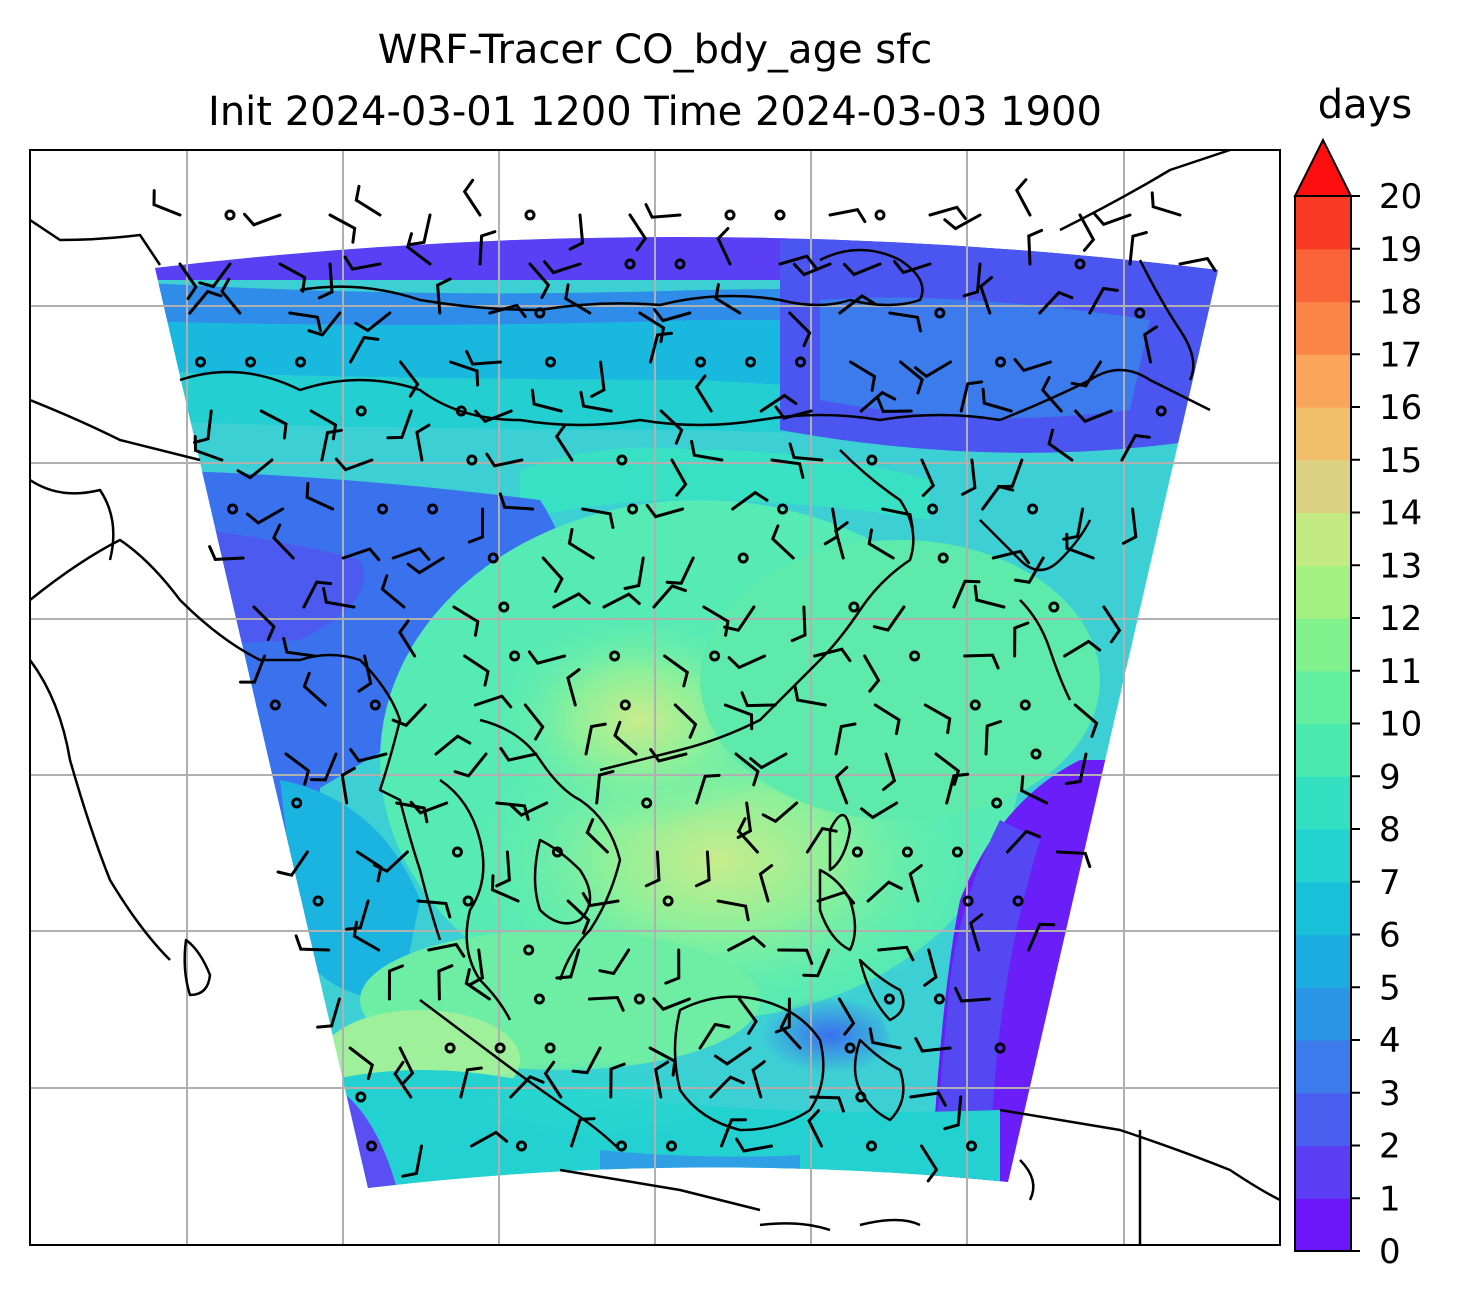  What do you see at coordinates (1390, 1252) in the screenshot?
I see `colorbar-tick-label: 0` at bounding box center [1390, 1252].